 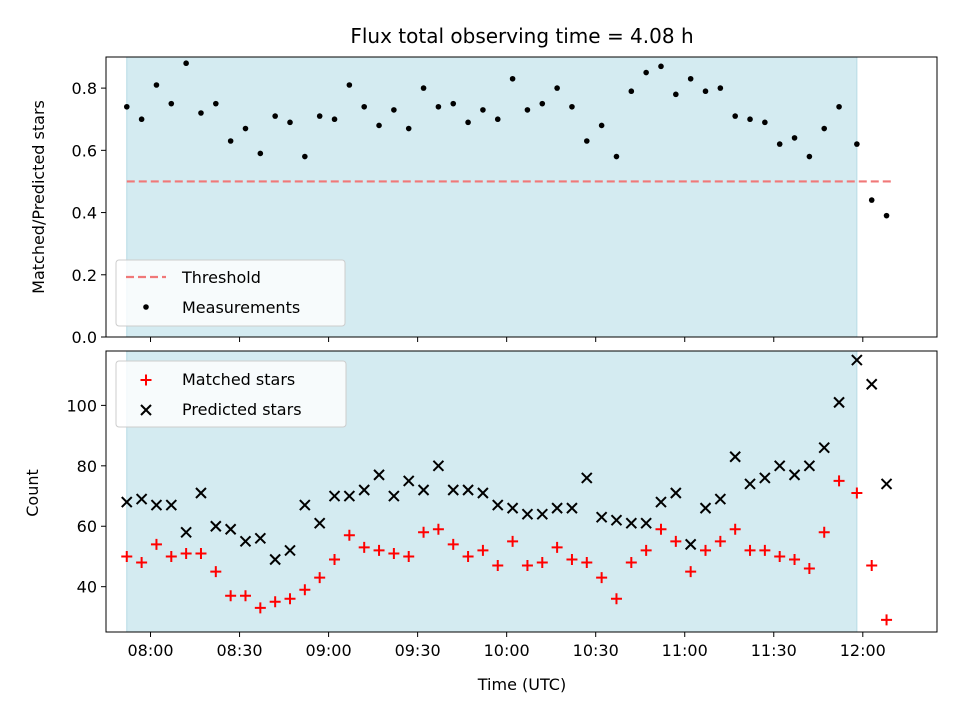 What do you see at coordinates (507, 339) in the screenshot?
I see `top-x-ticks` at bounding box center [507, 339].